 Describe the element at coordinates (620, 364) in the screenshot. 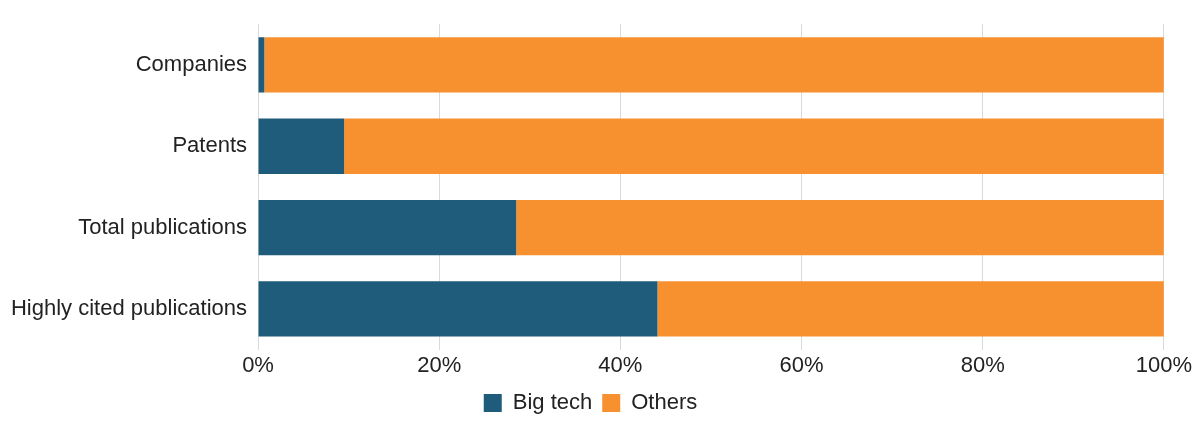

I see `x-tick-label: 40%` at that location.